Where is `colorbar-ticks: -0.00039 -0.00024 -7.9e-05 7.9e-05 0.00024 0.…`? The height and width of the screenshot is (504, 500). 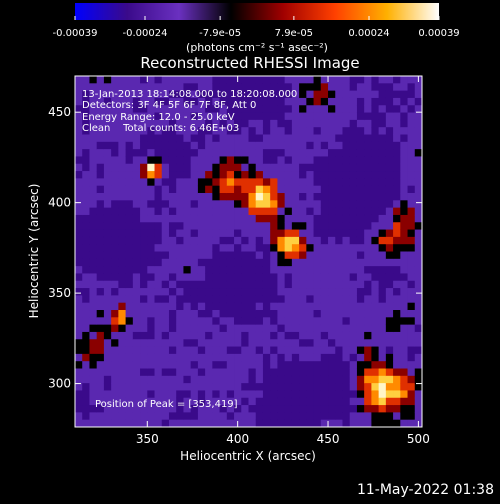 colorbar-ticks: -0.00039 -0.00024 -7.9e-05 7.9e-05 0.00024 0.… is located at coordinates (256, 27).